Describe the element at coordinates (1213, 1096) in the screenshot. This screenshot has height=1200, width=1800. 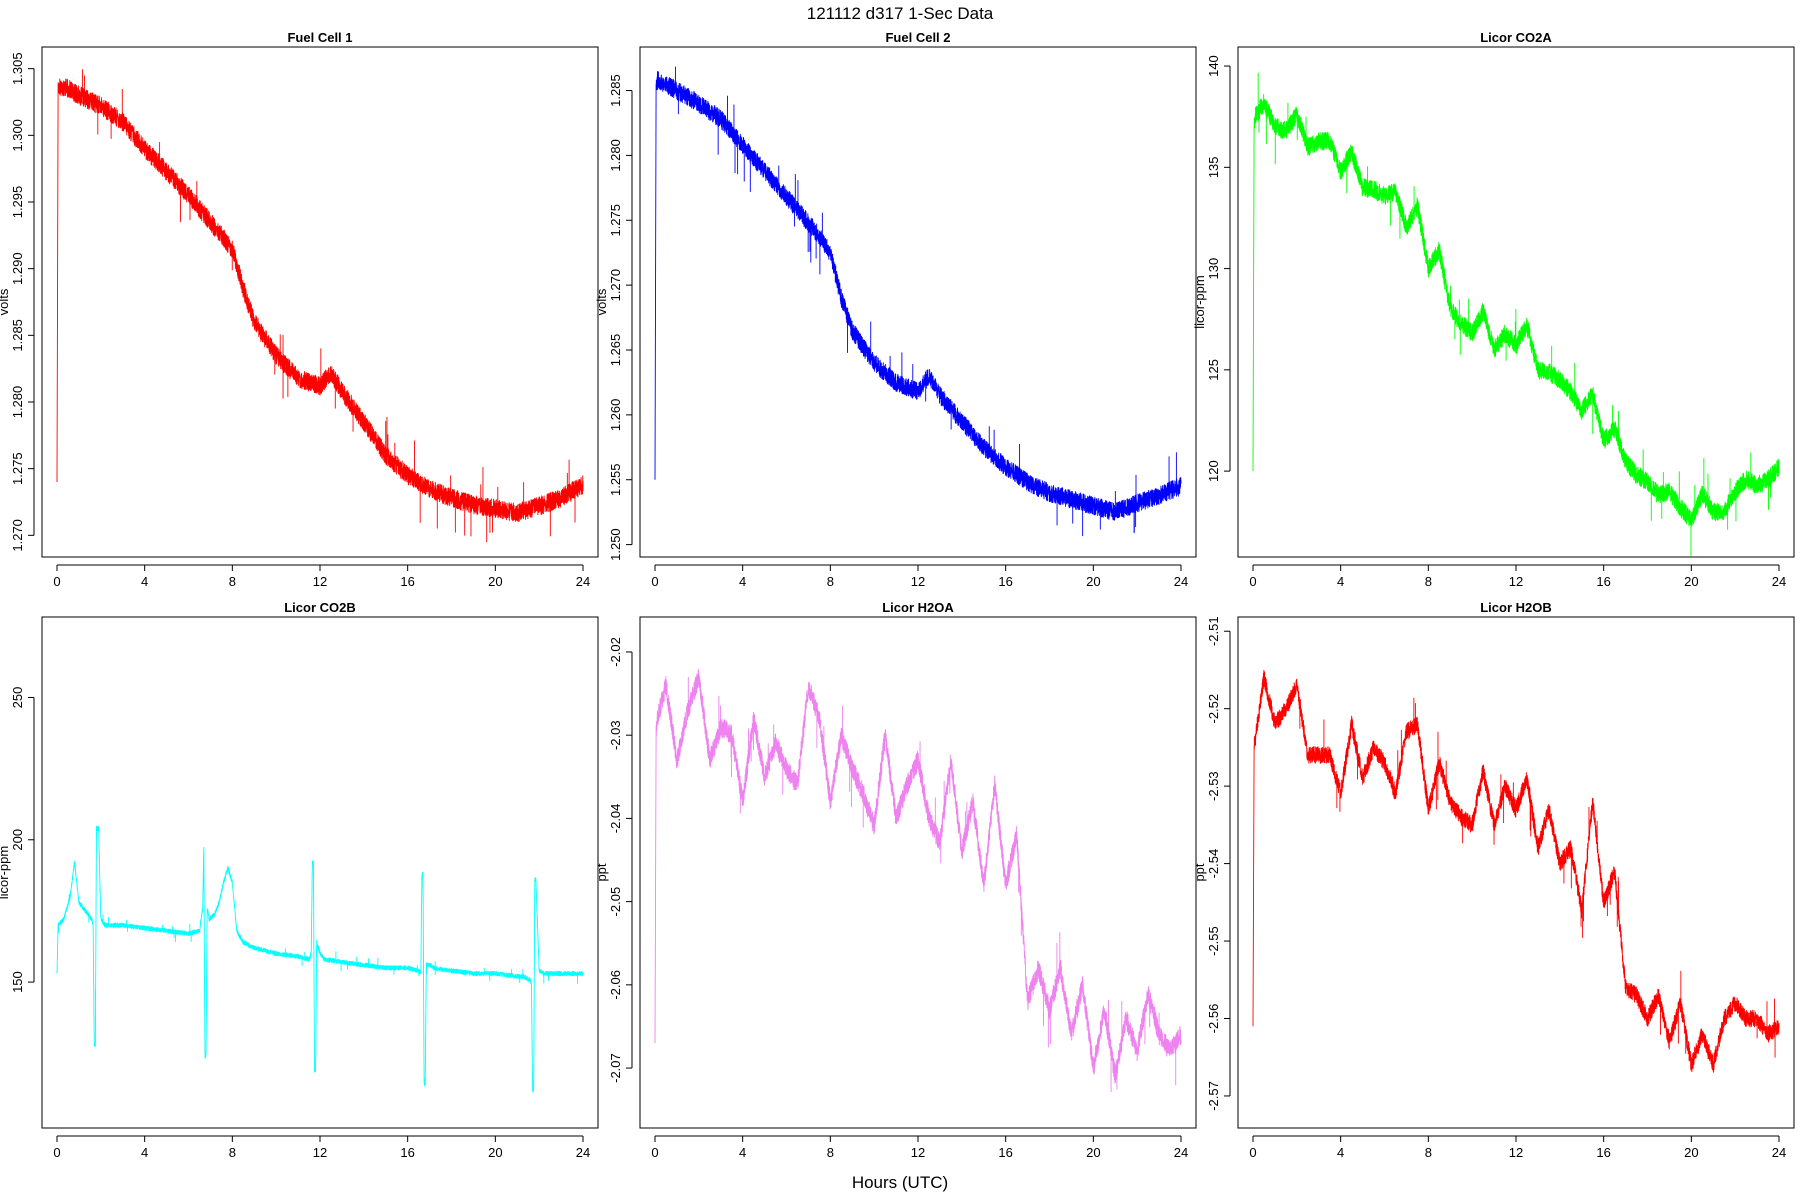
I see `y-tick-label: -2.57` at that location.